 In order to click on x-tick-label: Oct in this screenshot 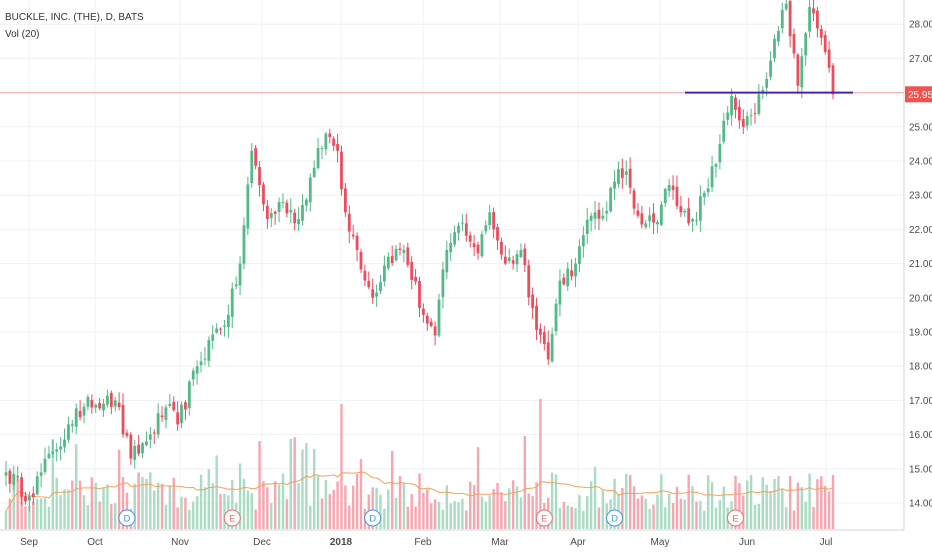, I will do `click(95, 542)`.